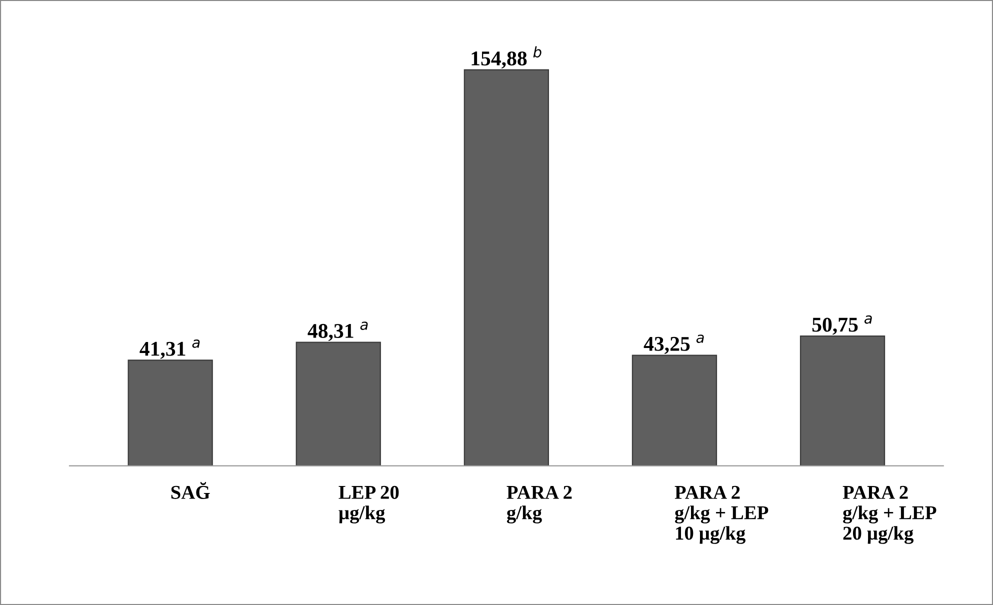 The image size is (993, 605). I want to click on data-label: 41,31 $^{a}$, so click(170, 349).